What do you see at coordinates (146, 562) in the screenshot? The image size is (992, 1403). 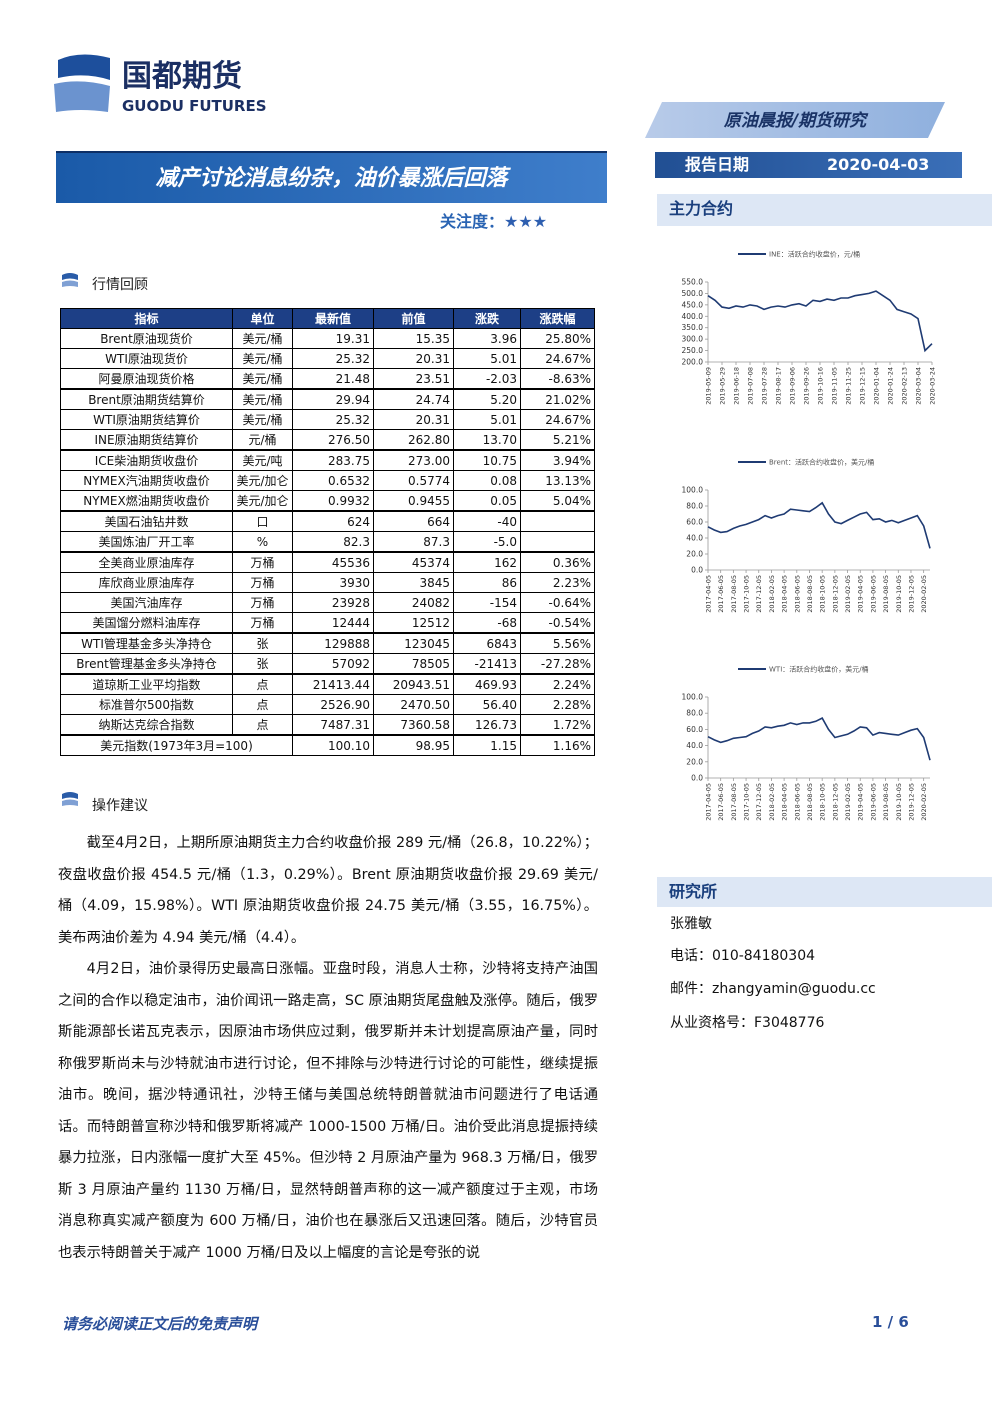 I see `table-cell: 全美商业原油库存` at bounding box center [146, 562].